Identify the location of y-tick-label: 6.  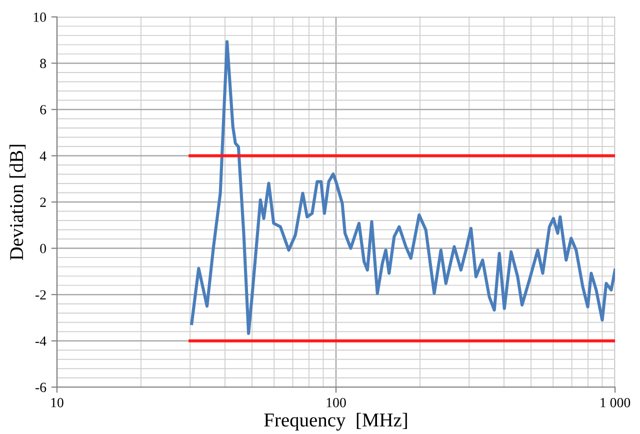
(43, 109).